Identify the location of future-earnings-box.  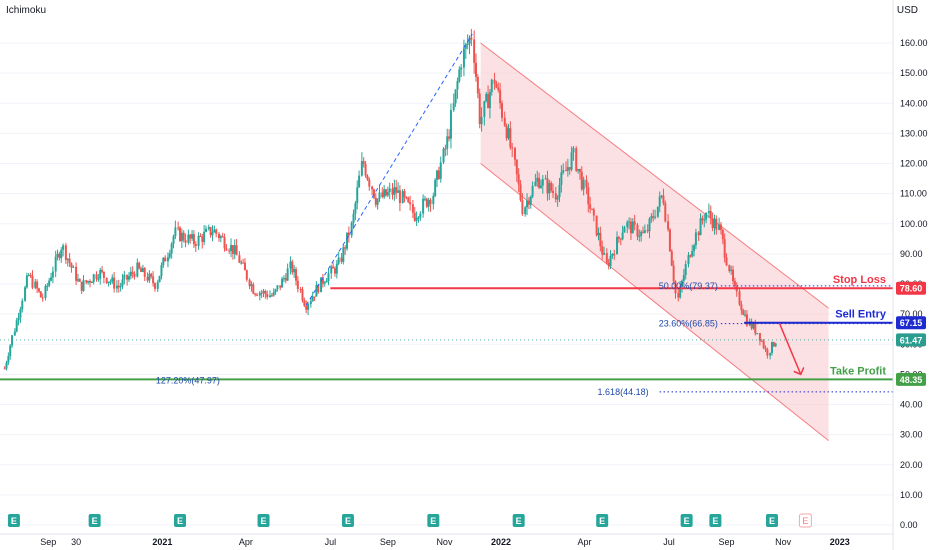
(805, 520).